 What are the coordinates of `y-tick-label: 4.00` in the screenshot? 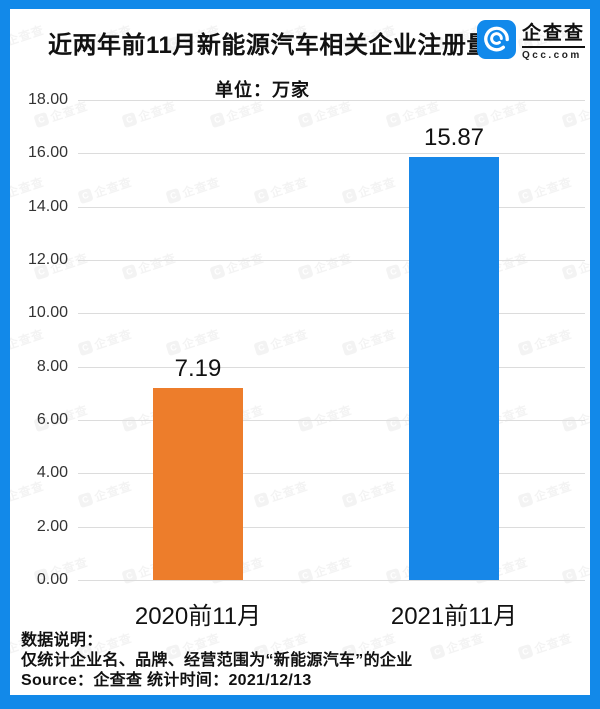 It's located at (52, 473).